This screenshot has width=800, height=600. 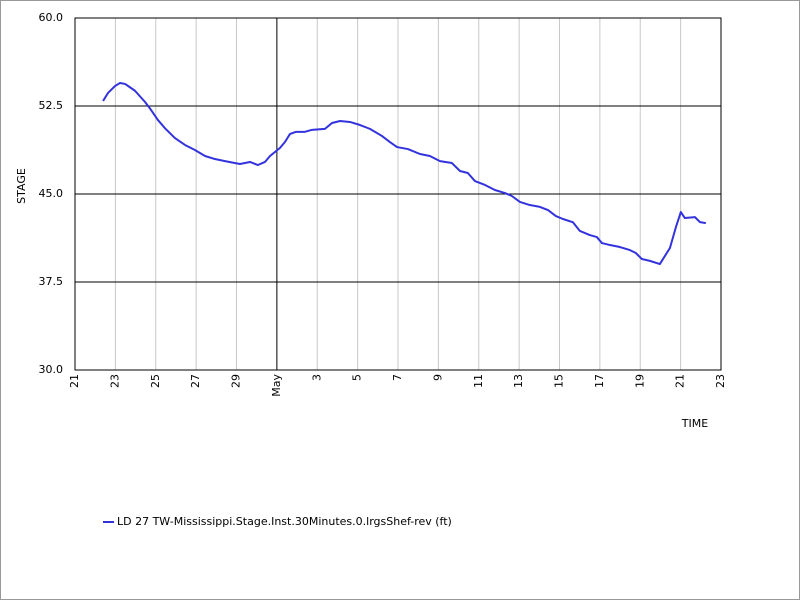 What do you see at coordinates (397, 377) in the screenshot?
I see `x-tick-label: 7` at bounding box center [397, 377].